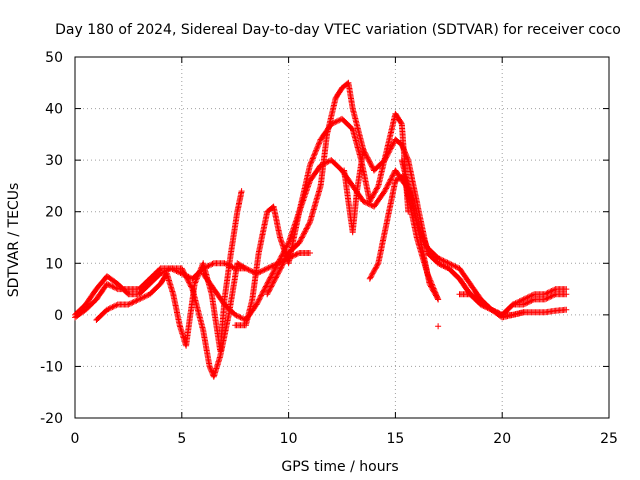 This screenshot has height=480, width=640. I want to click on y-tick-label: 50, so click(54, 58).